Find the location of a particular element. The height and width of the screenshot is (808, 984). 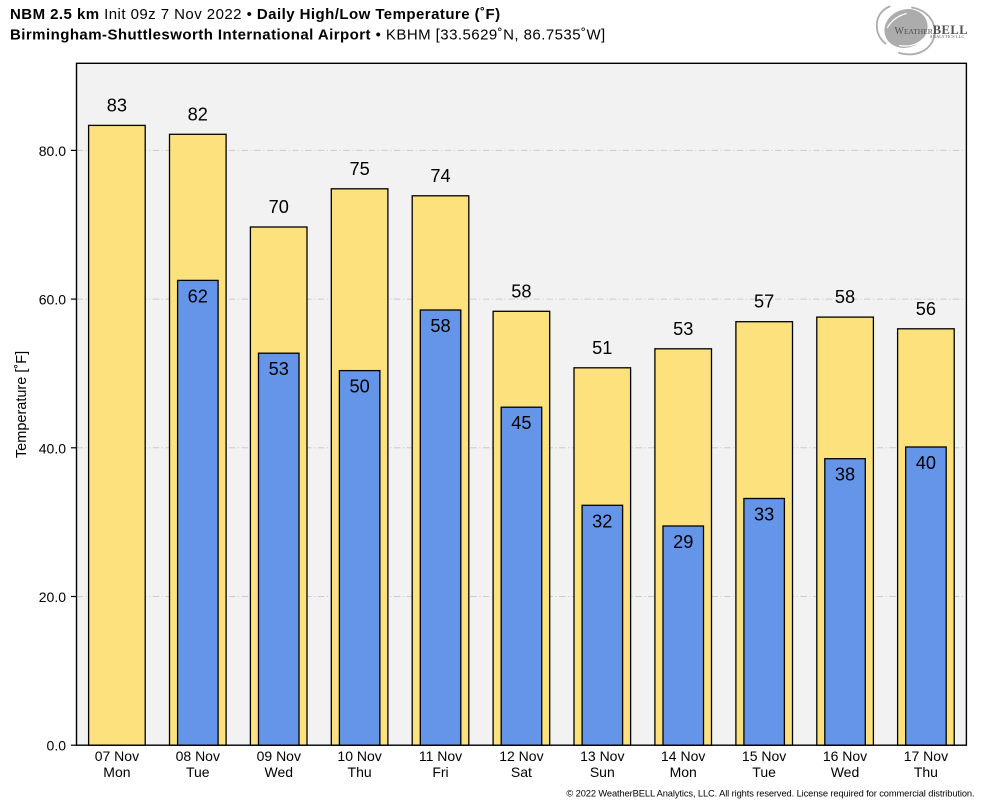

svg-text: WEATHERBELL is located at coordinates (932, 30).